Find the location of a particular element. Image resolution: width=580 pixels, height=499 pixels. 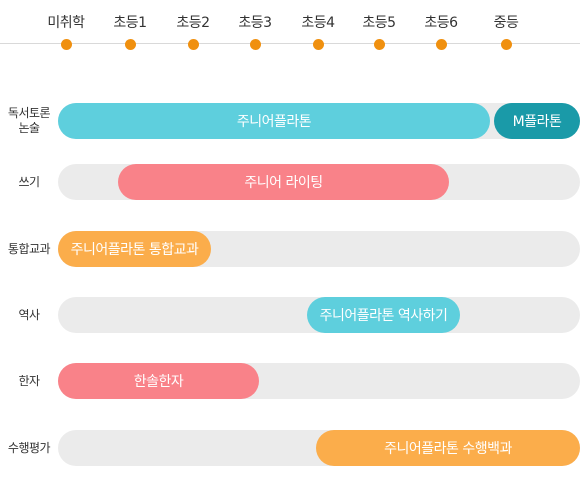

grade-label: 초등3 is located at coordinates (255, 23).